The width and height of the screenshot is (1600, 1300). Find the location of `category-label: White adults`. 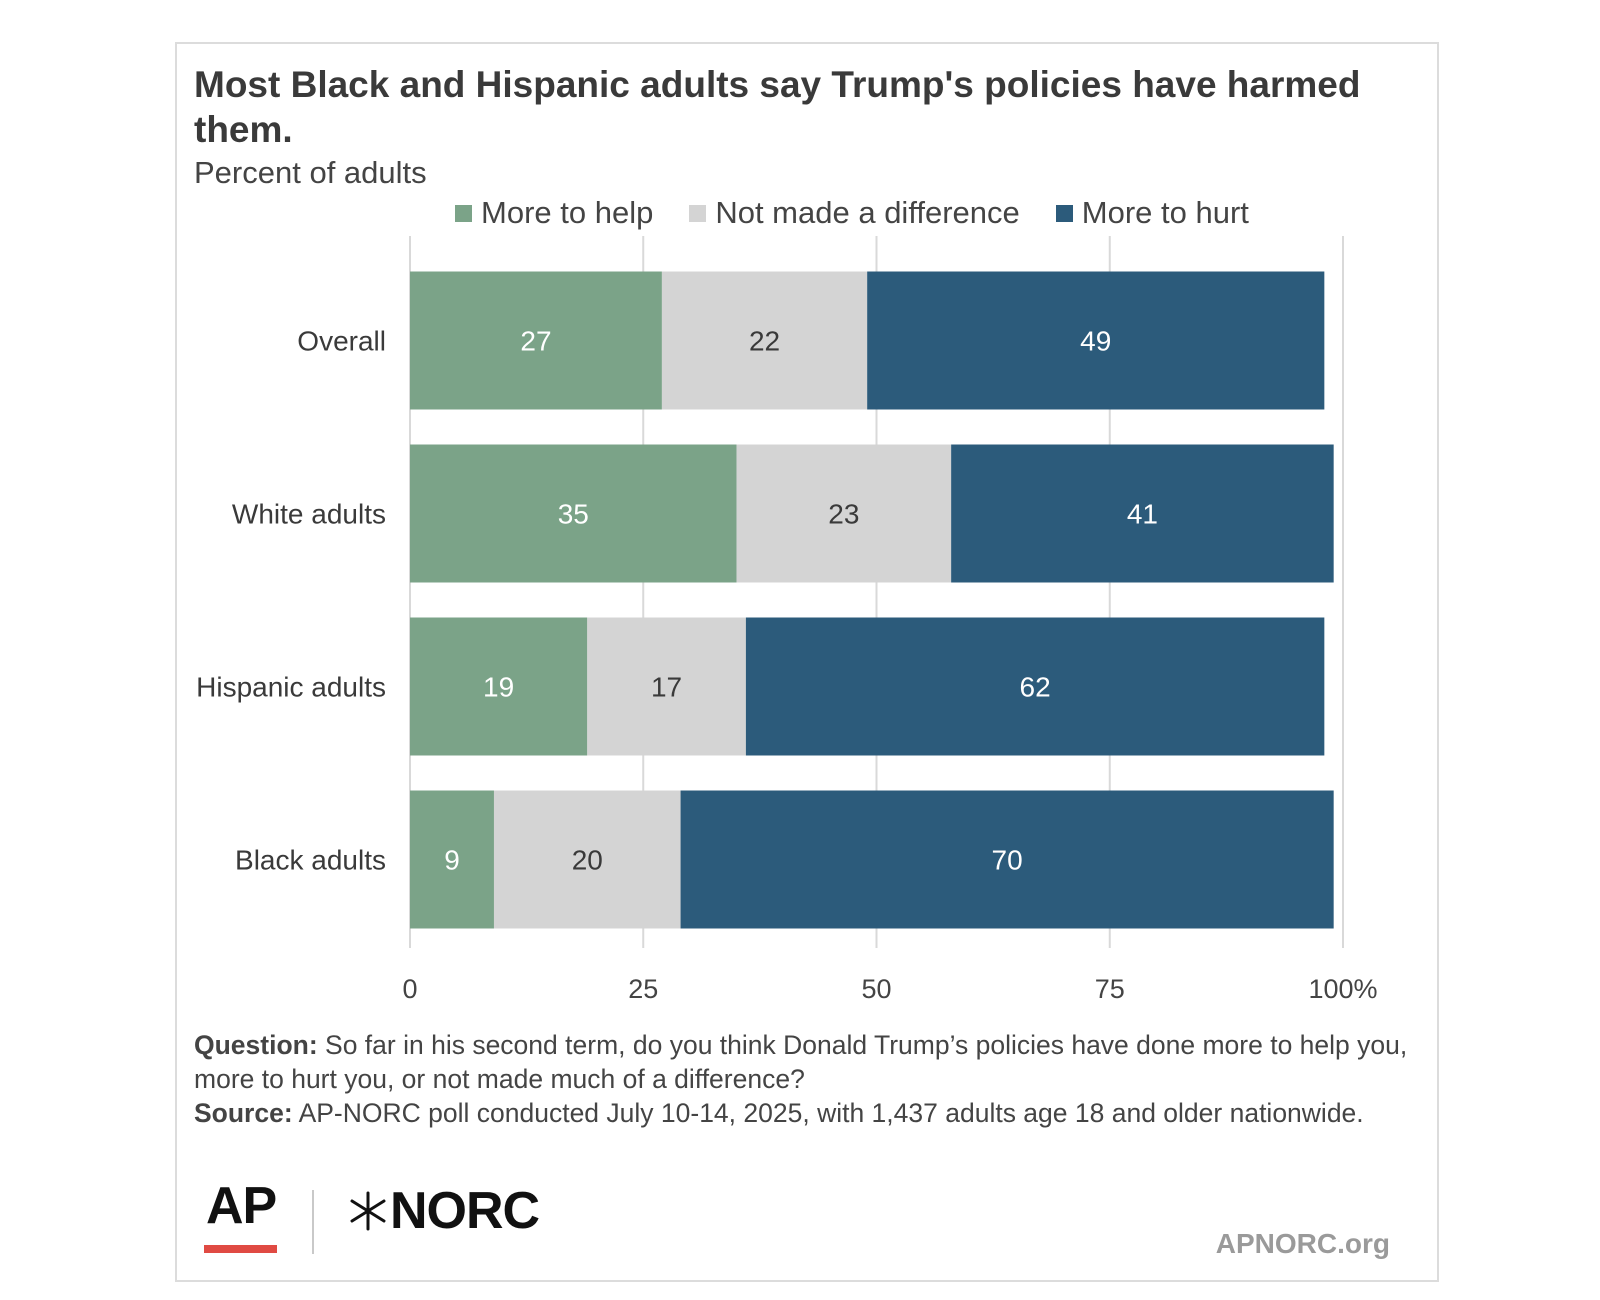

category-label: White adults is located at coordinates (309, 514).